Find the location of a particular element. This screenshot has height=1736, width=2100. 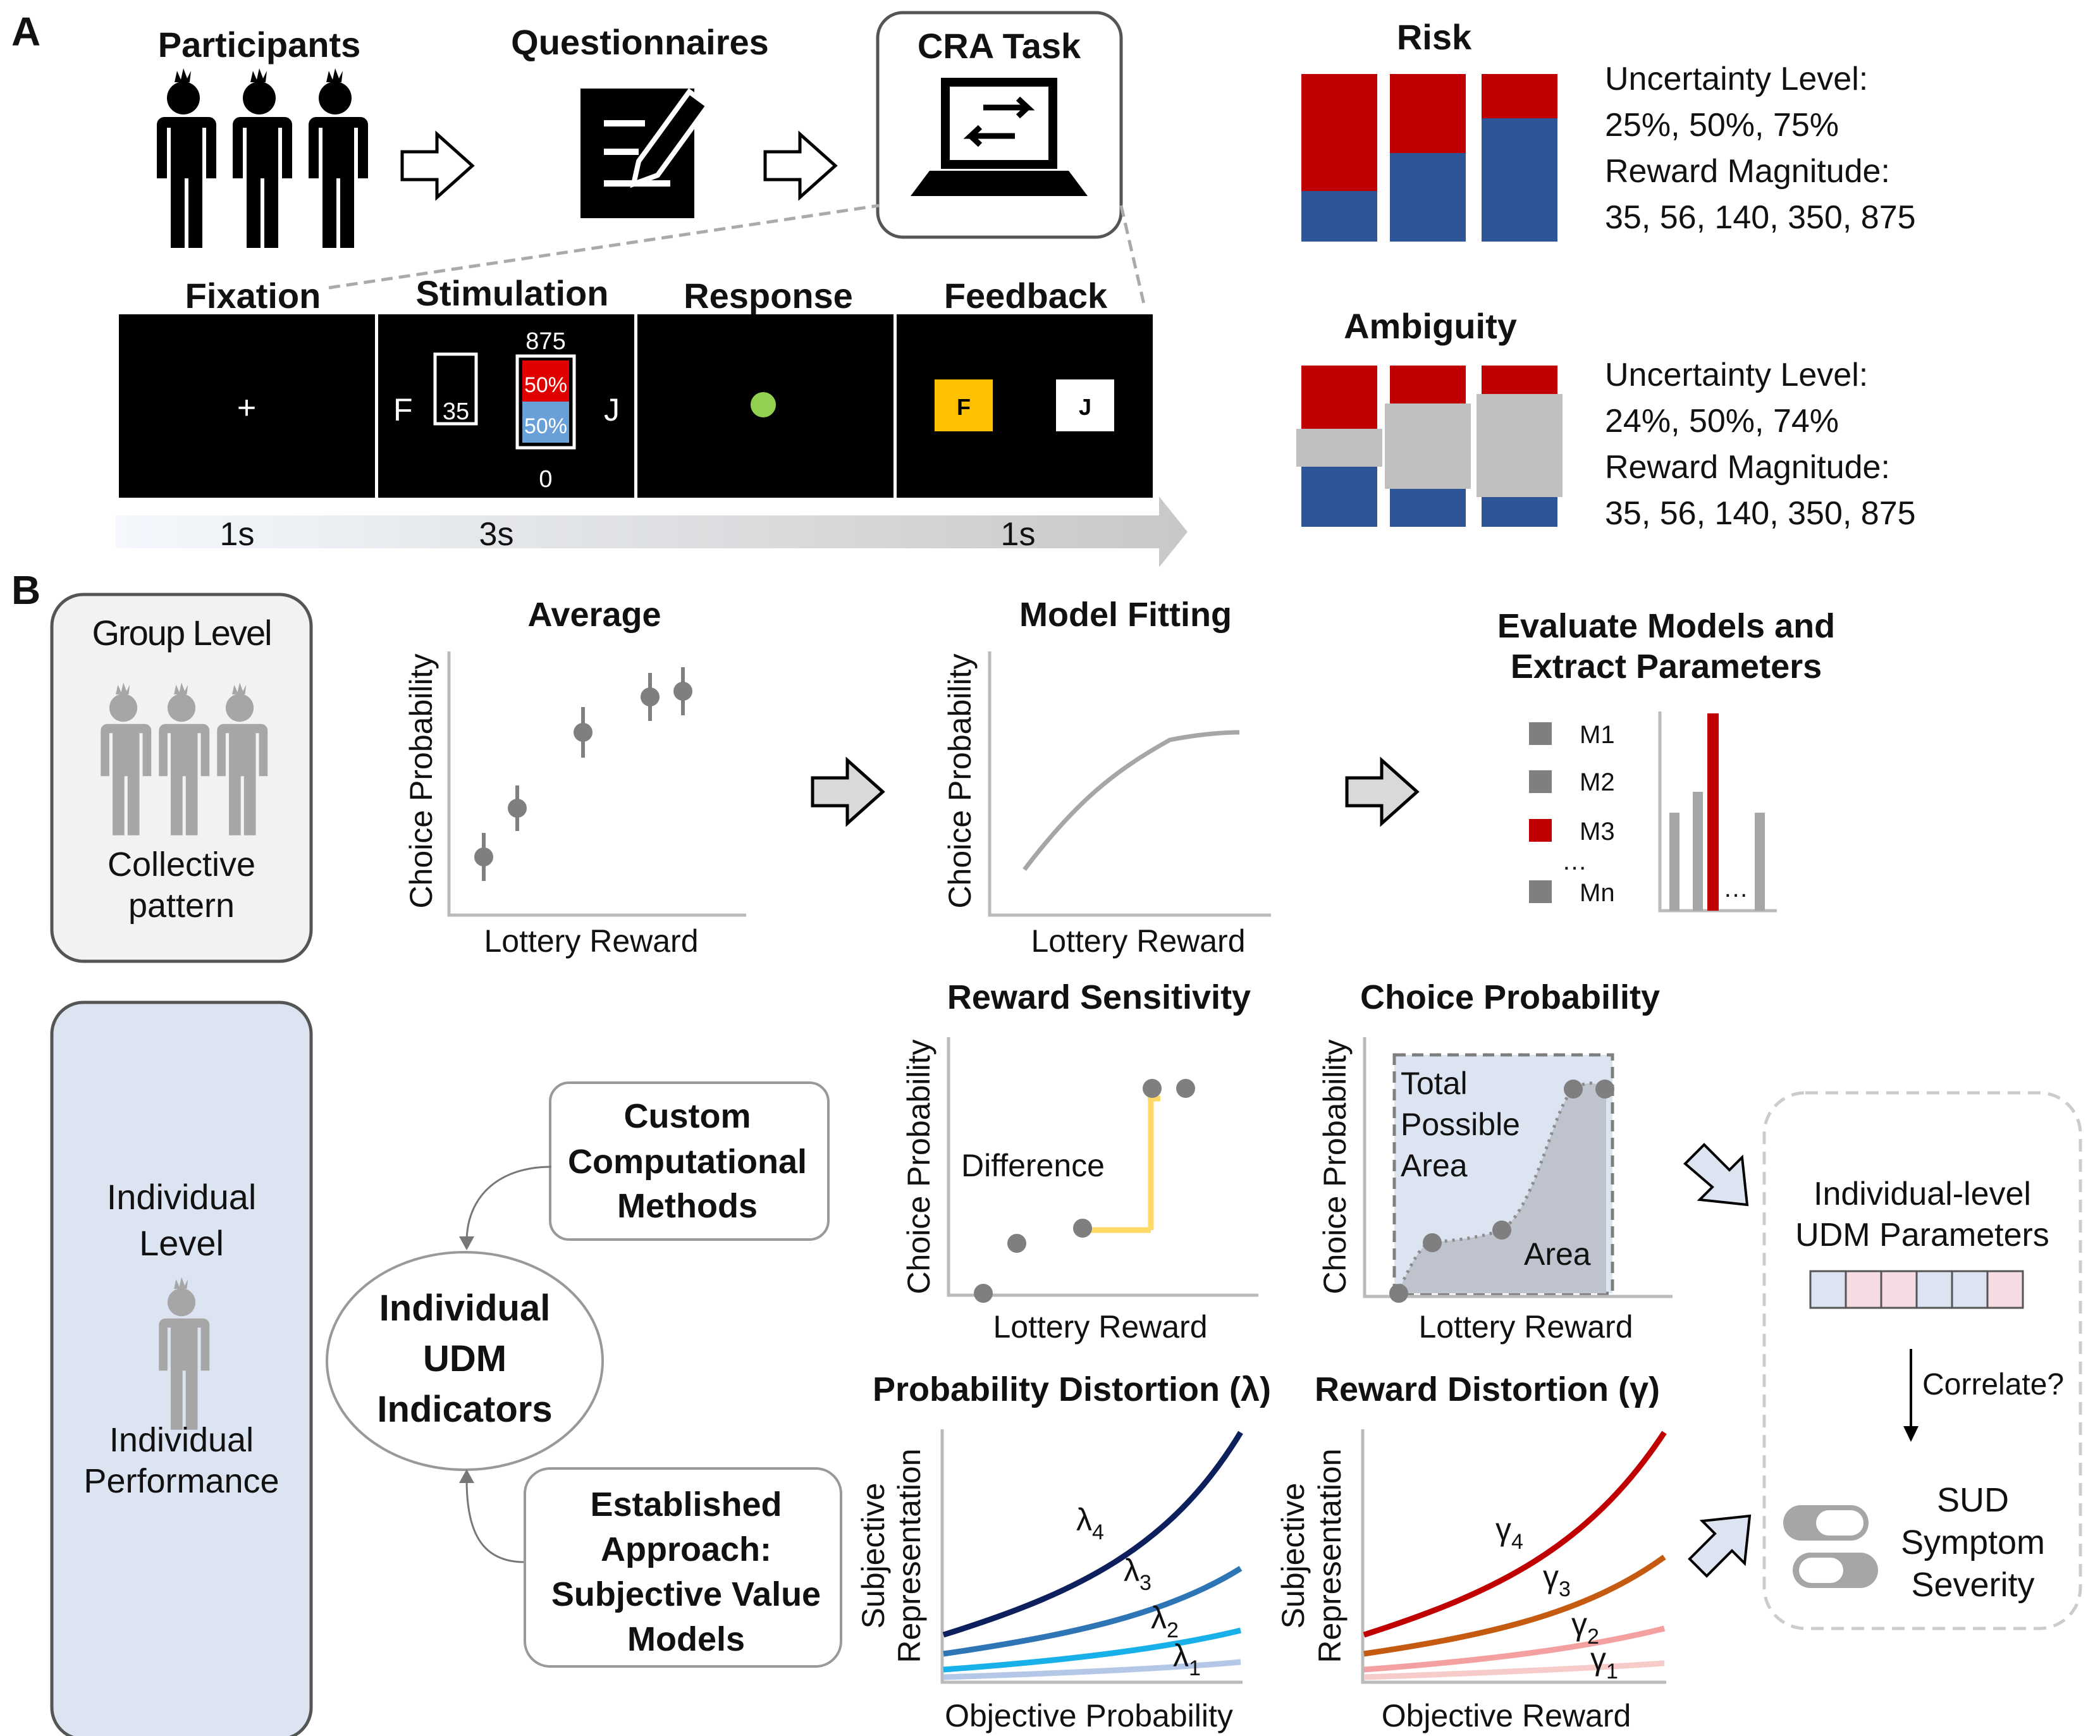

safe-value: 35 is located at coordinates (456, 411).